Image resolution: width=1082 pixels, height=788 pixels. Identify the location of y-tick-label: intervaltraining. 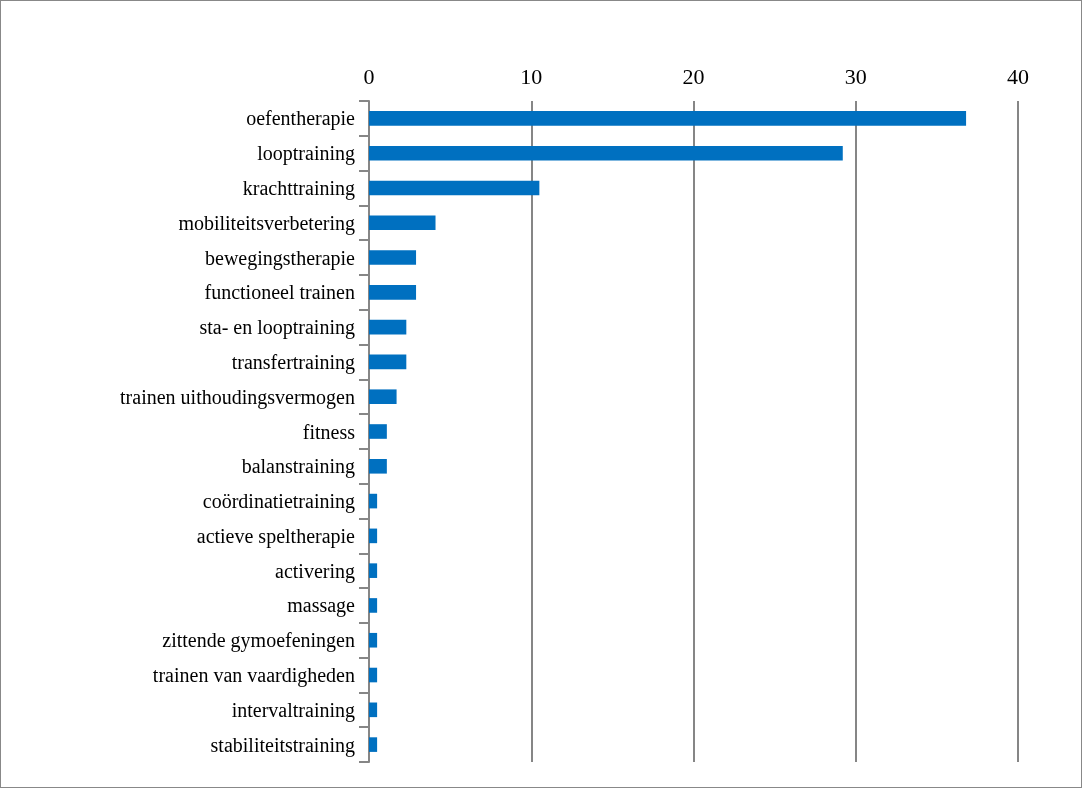
(293, 710).